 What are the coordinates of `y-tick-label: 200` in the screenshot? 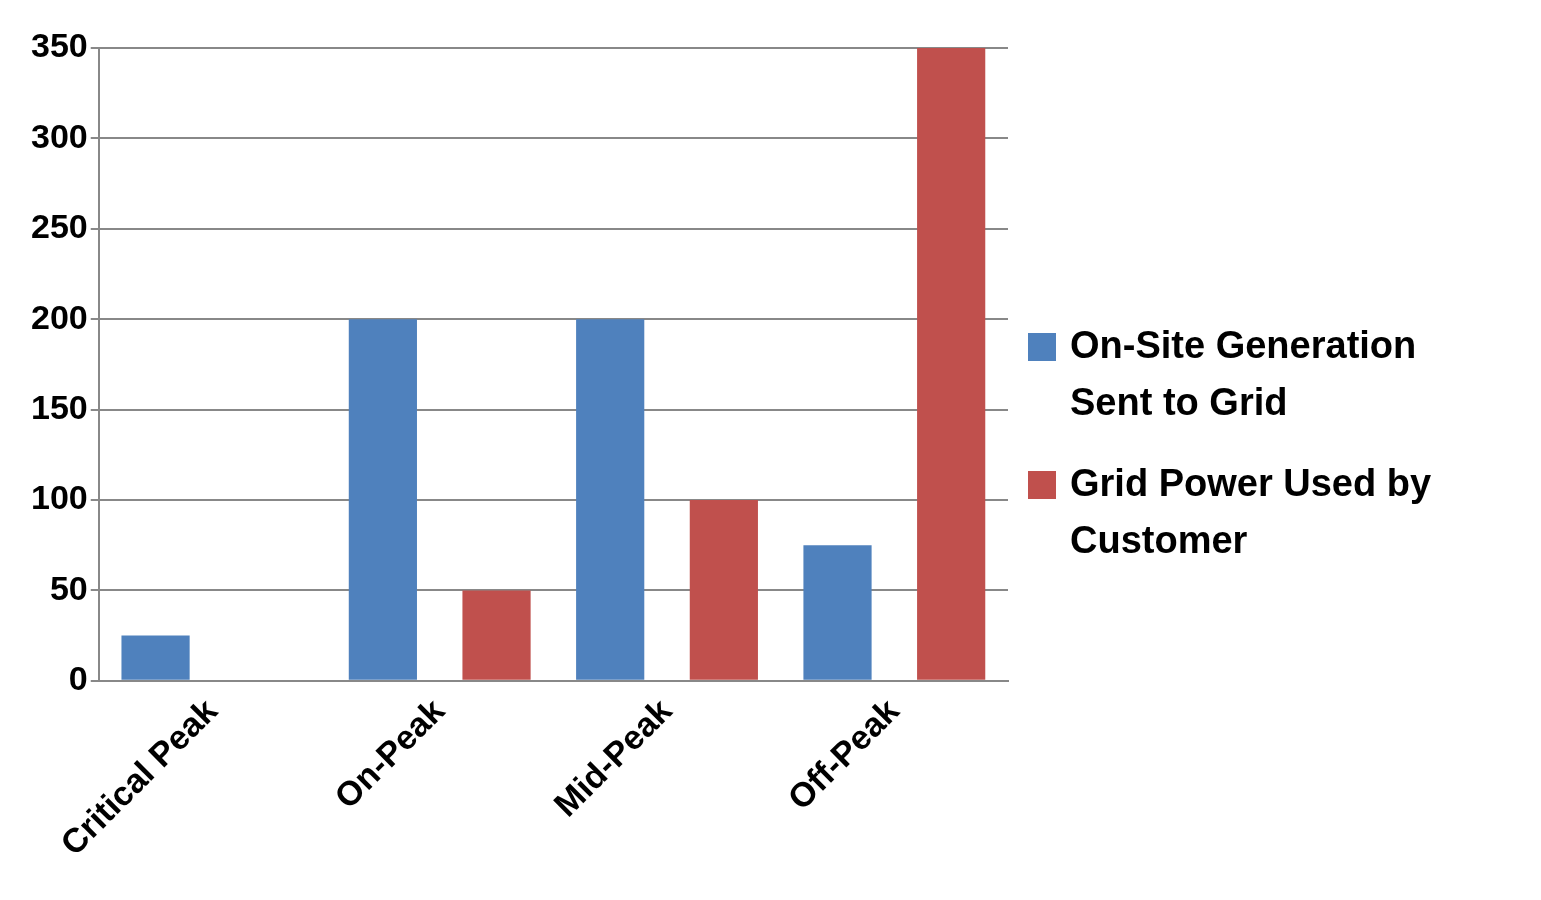 It's located at (59, 316).